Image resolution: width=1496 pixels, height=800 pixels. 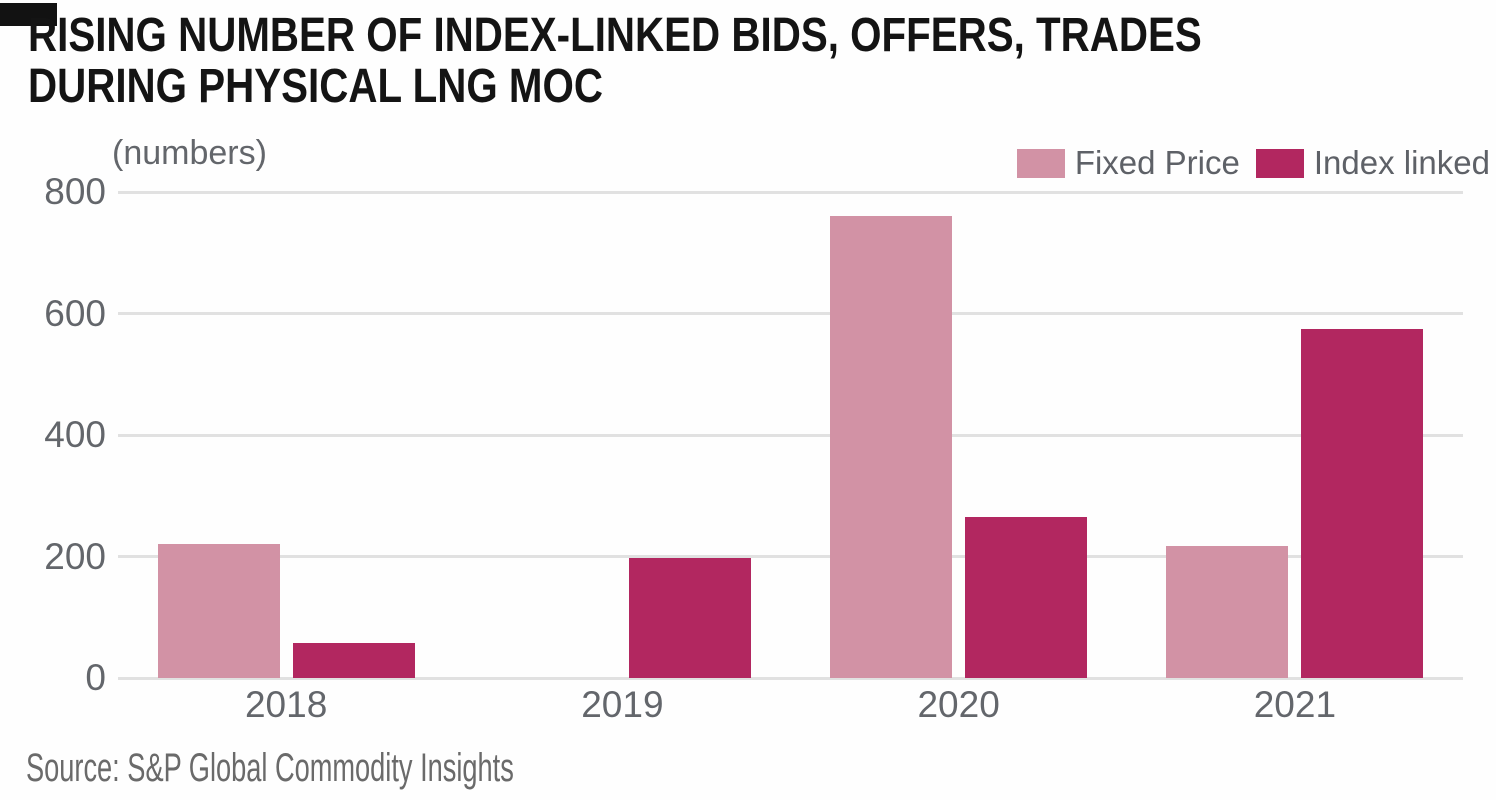 I want to click on bar-index-linked-2019, so click(x=689, y=618).